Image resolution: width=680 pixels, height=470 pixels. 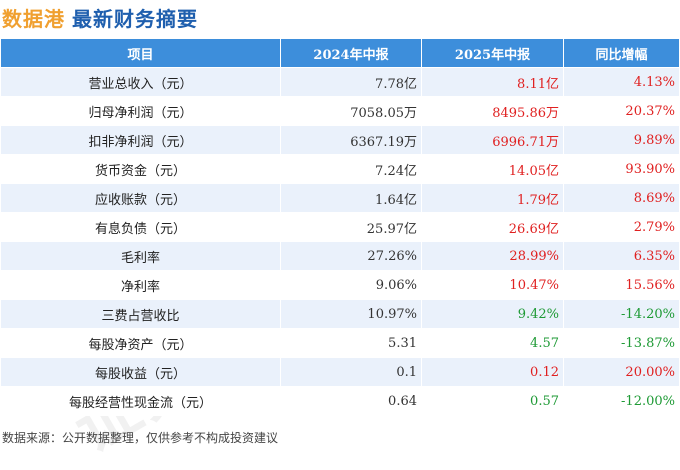 I want to click on row-item-label: 毛利率, so click(x=140, y=256).